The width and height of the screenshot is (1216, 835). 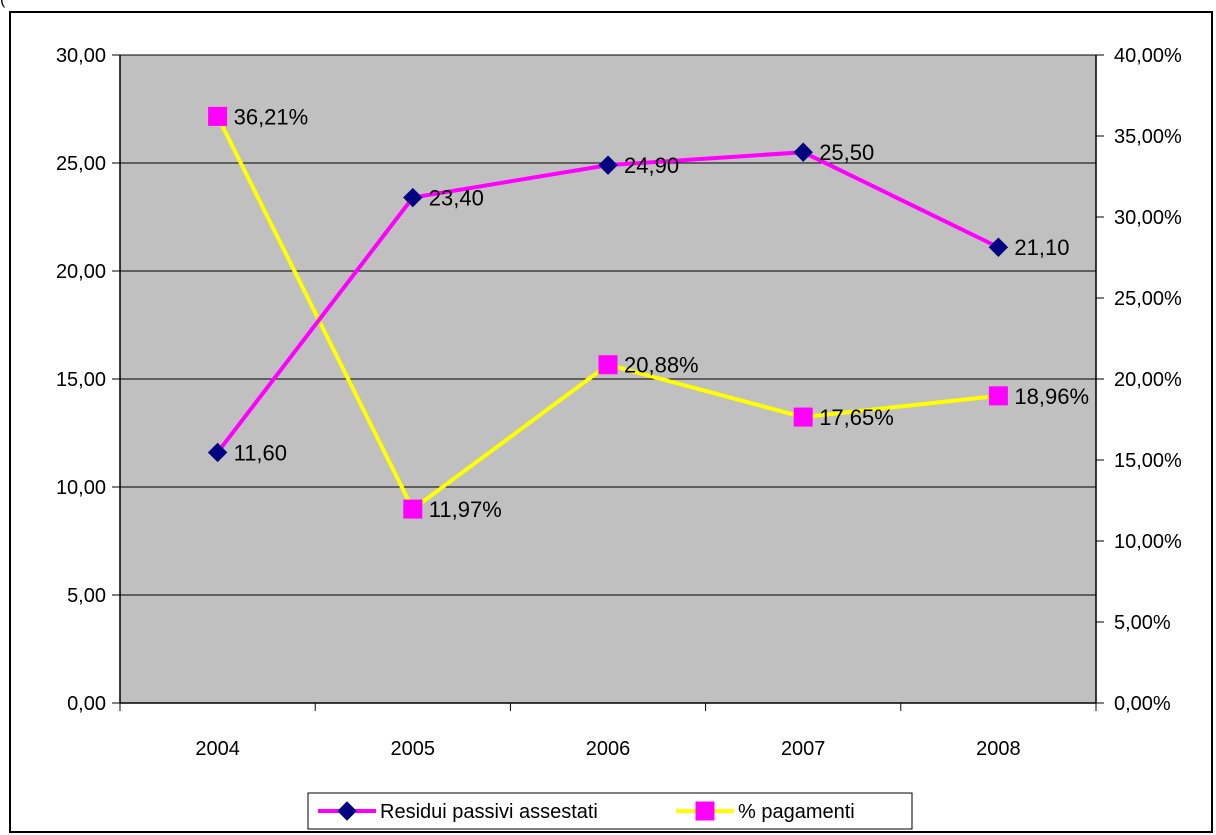 I want to click on y-right-tick-label: 20,00%, so click(x=1148, y=380).